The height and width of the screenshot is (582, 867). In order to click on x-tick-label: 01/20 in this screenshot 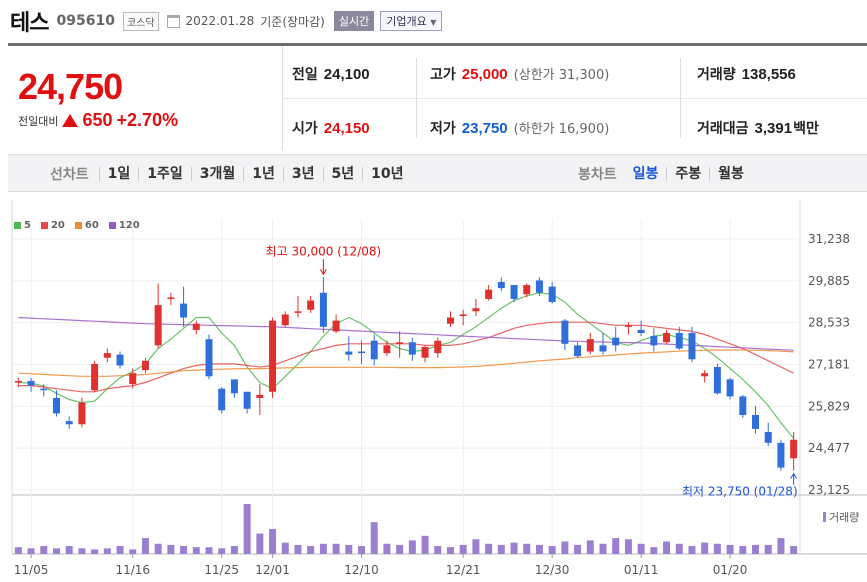, I will do `click(730, 570)`.